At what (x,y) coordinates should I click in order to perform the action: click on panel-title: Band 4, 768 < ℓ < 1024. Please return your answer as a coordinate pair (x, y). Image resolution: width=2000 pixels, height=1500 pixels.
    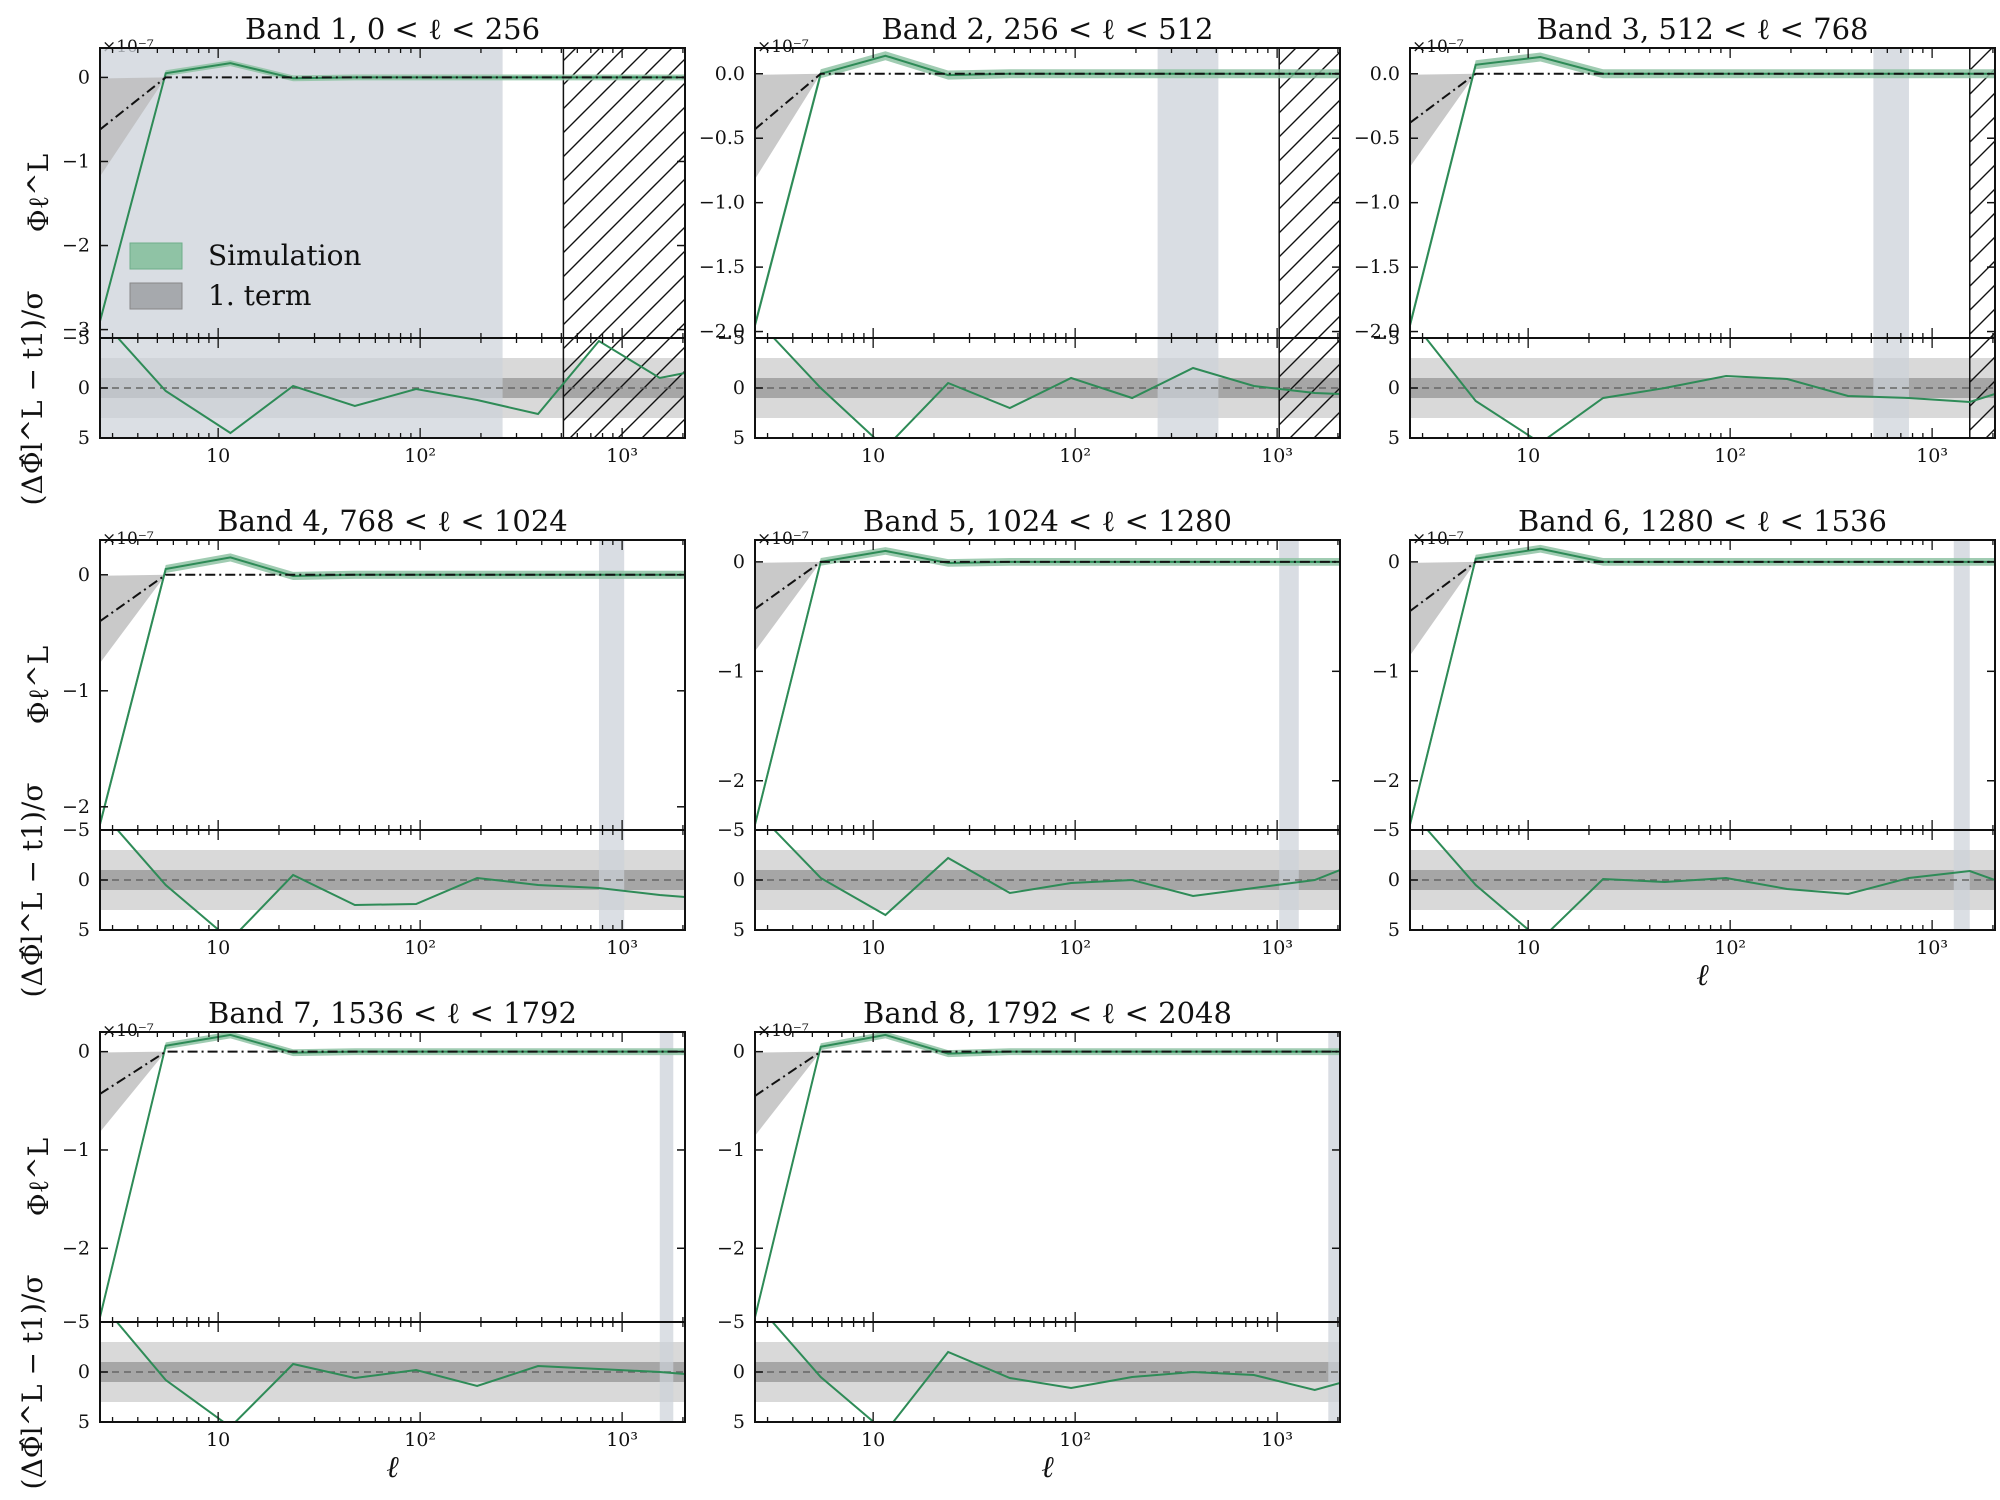
    Looking at the image, I should click on (392, 521).